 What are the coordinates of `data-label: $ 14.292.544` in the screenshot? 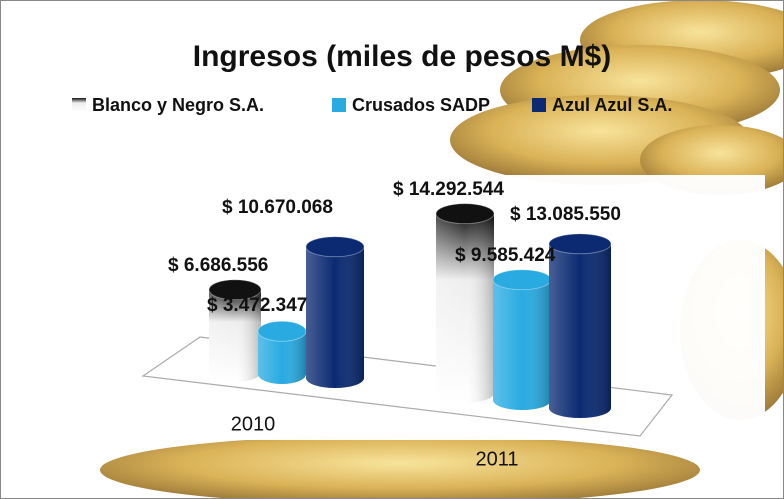 It's located at (448, 189).